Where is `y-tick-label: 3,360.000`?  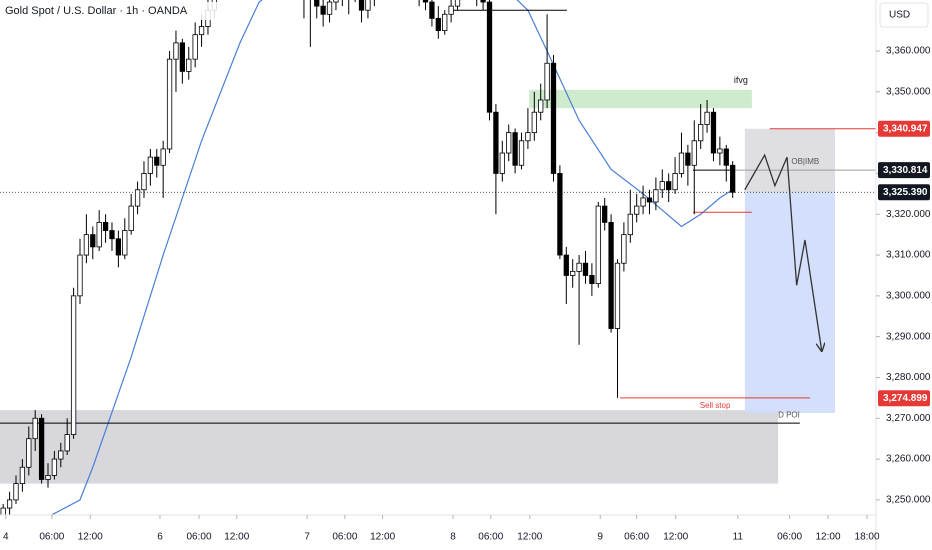
y-tick-label: 3,360.000 is located at coordinates (908, 51).